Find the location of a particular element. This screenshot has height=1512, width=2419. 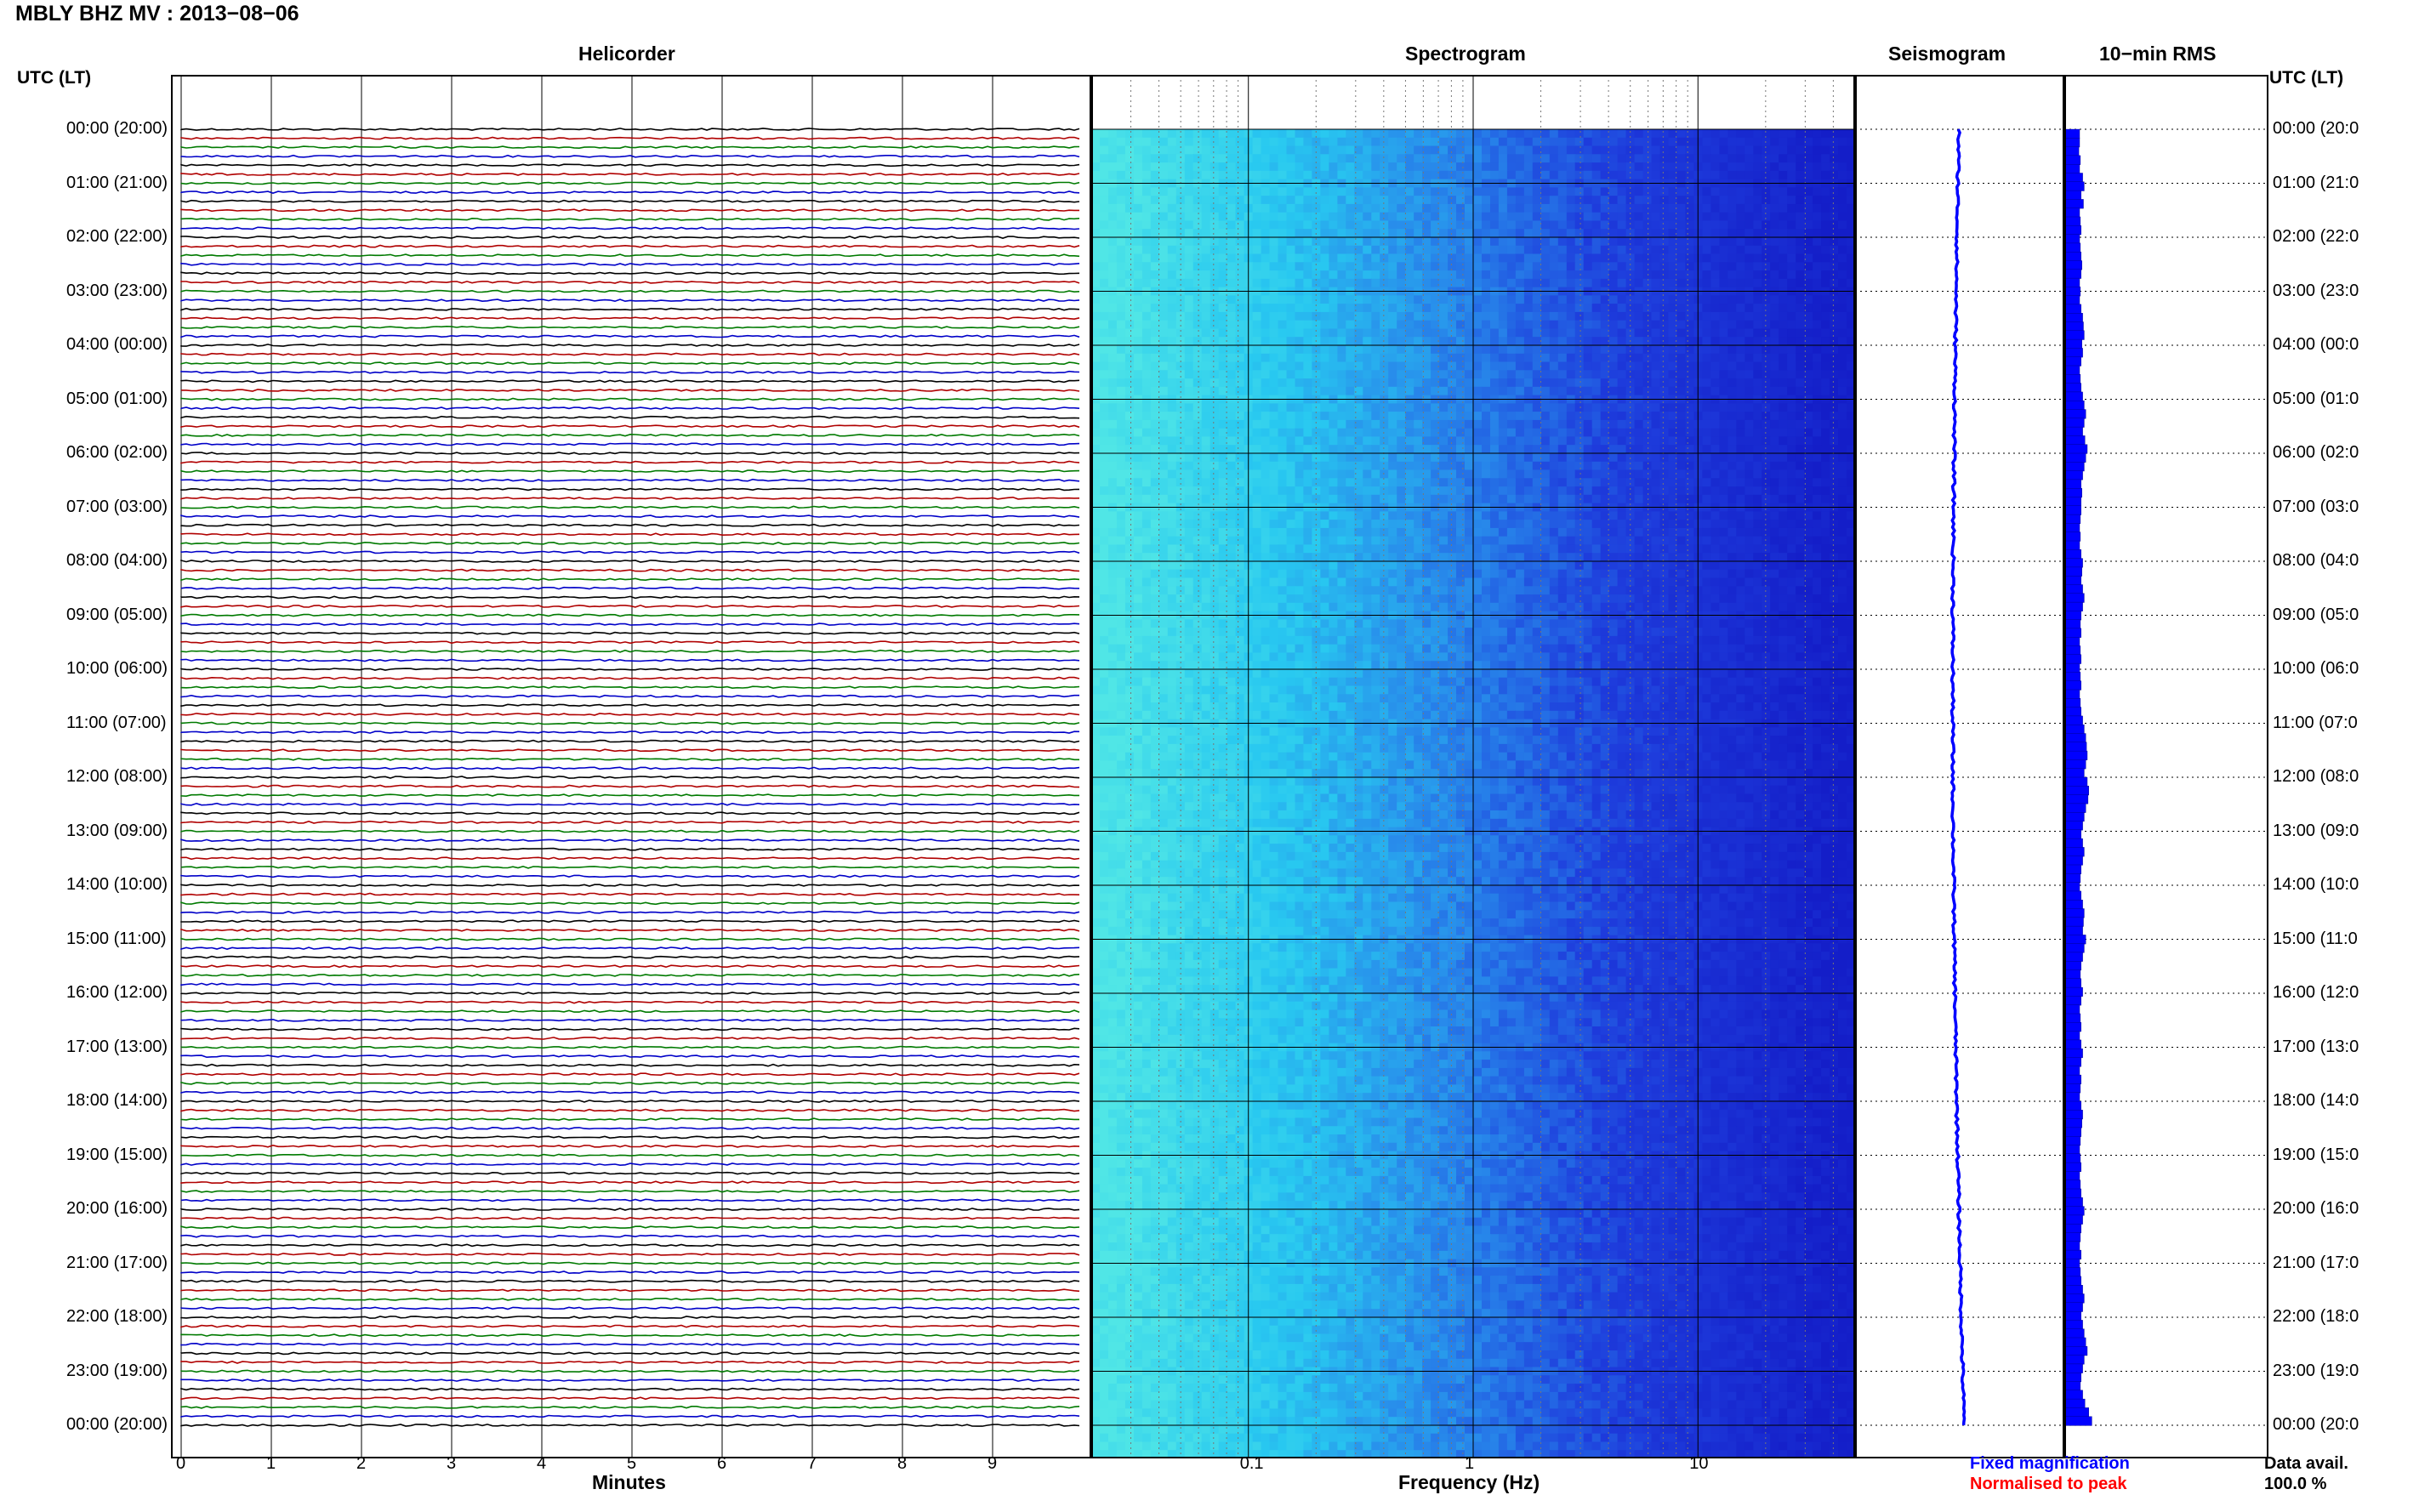

right-time-label: 05:00 (01:0 is located at coordinates (2316, 398).